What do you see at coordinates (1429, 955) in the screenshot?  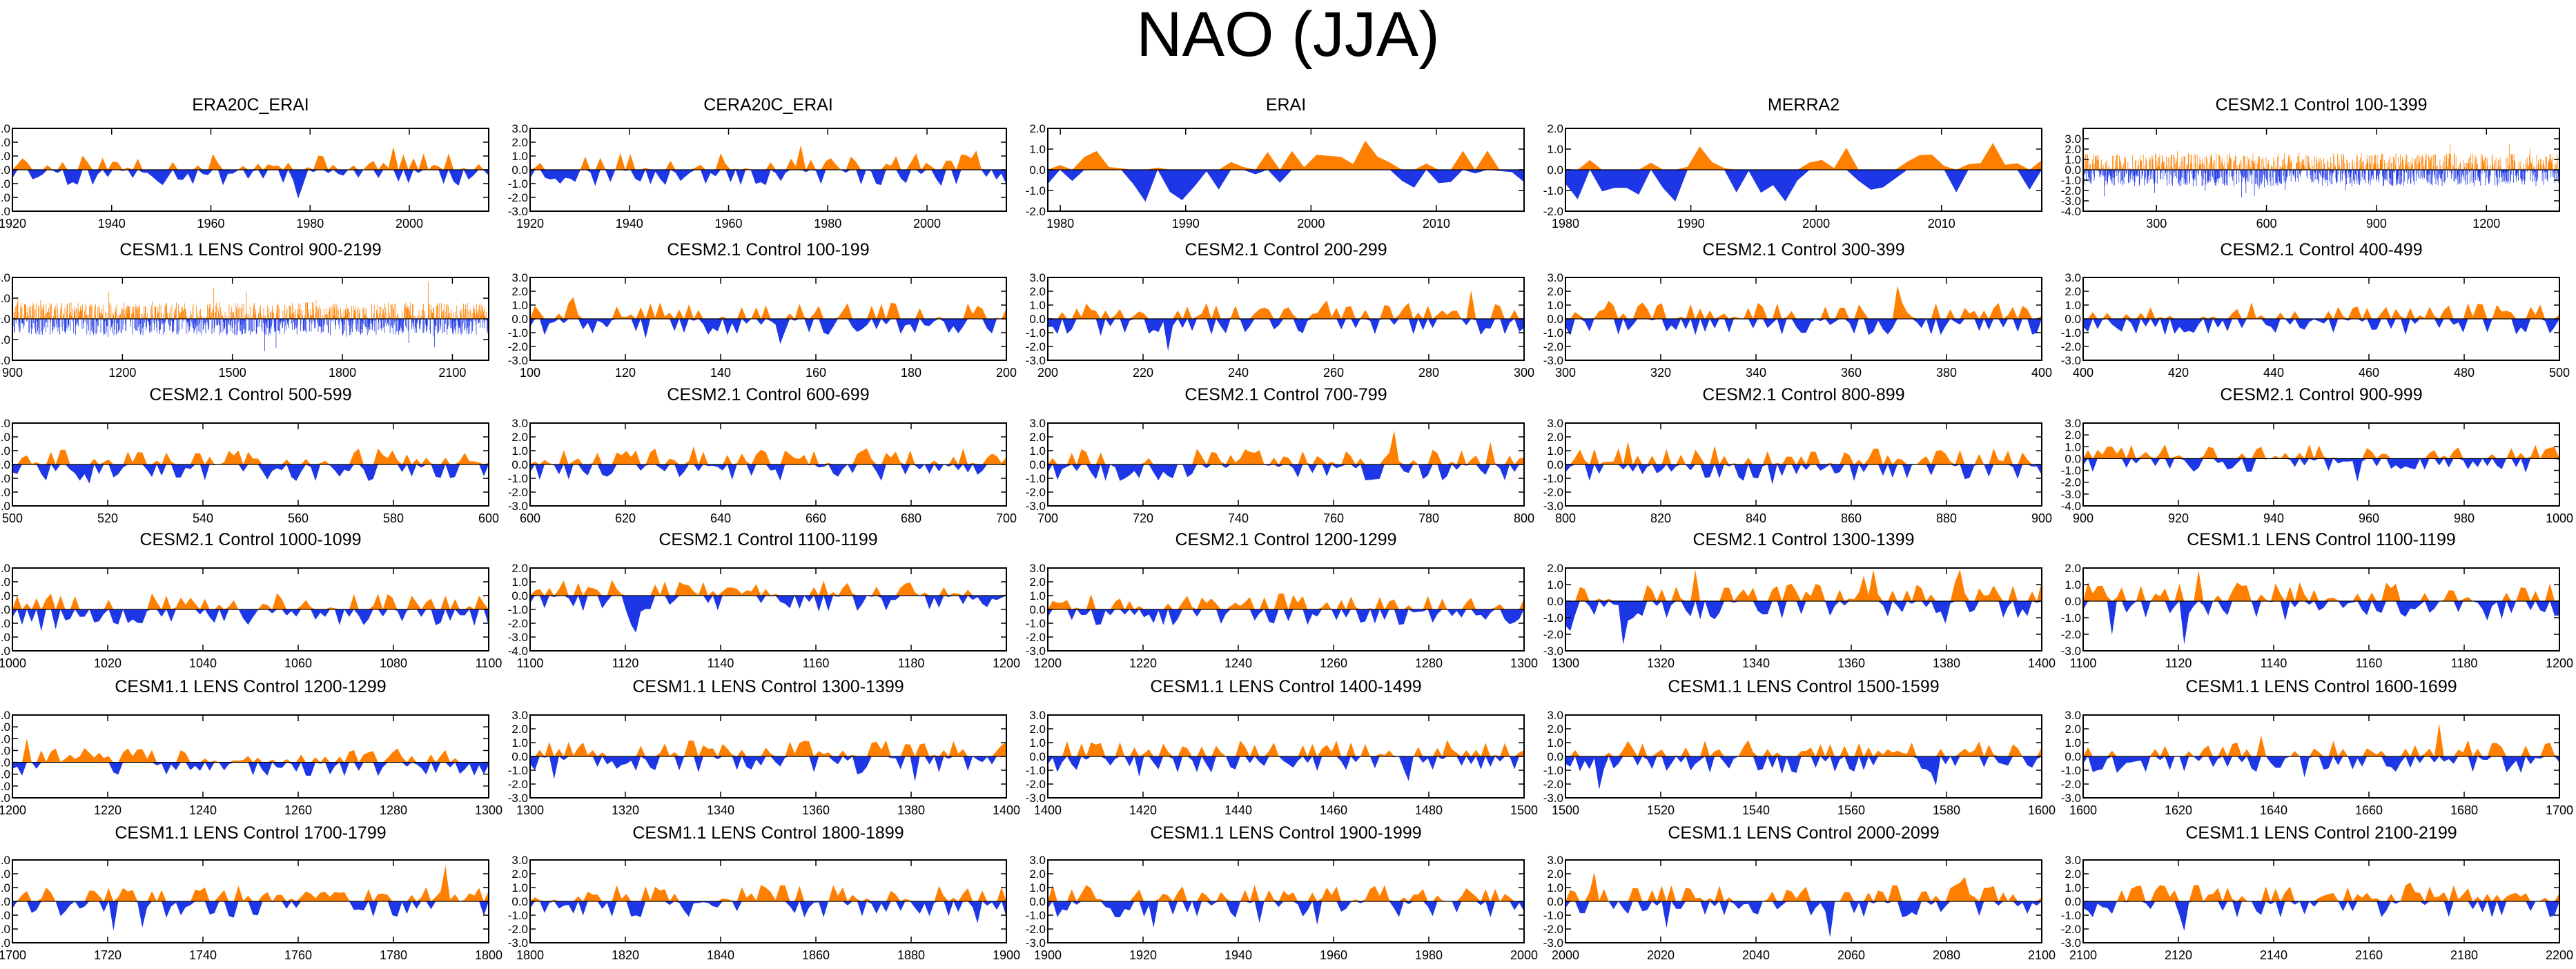 I see `x-tick-label: 1980` at bounding box center [1429, 955].